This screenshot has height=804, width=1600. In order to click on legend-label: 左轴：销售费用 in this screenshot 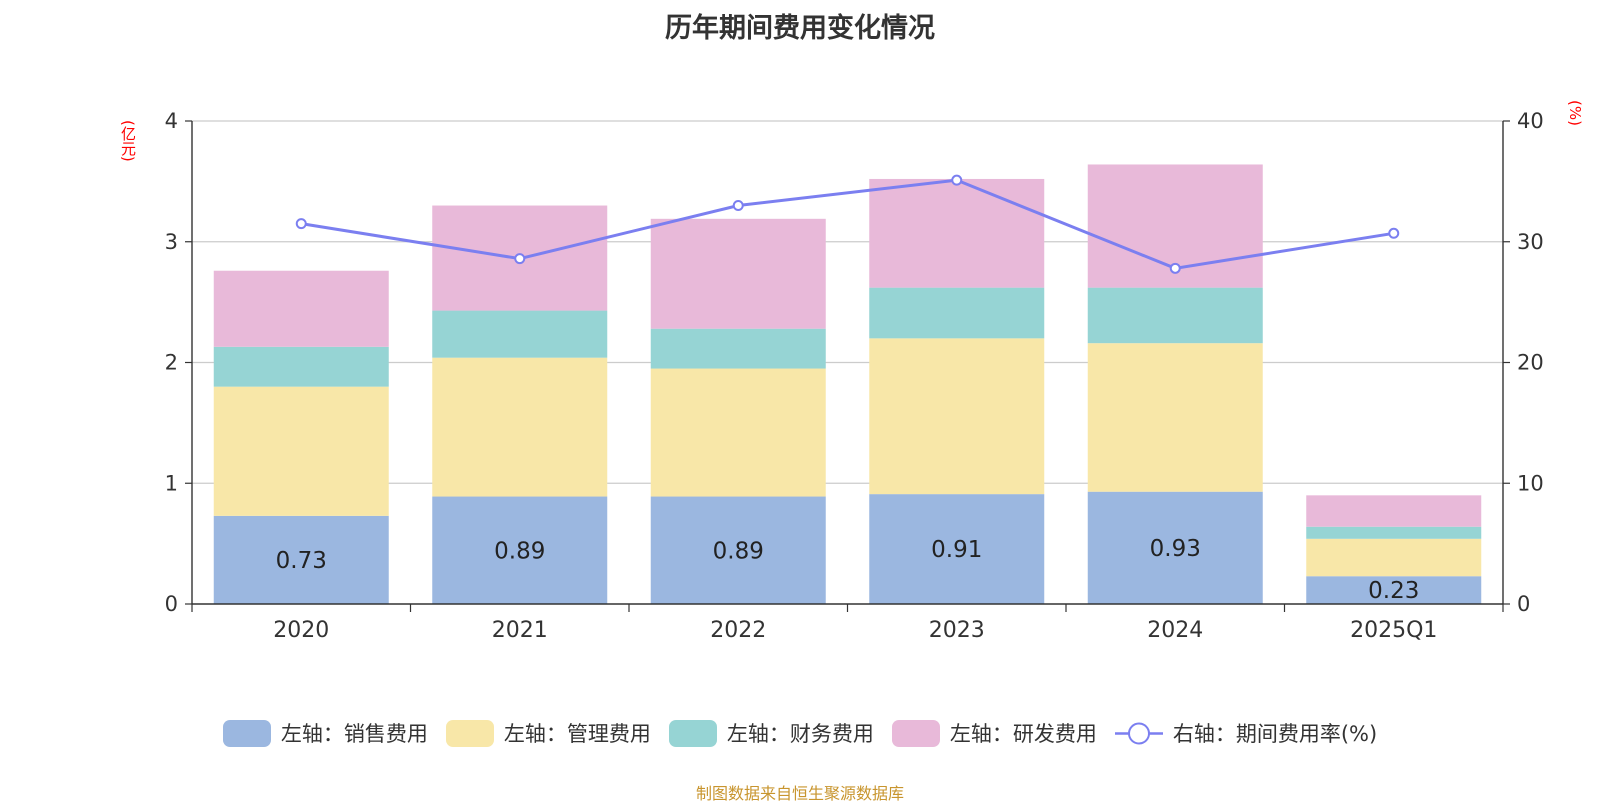, I will do `click(354, 734)`.